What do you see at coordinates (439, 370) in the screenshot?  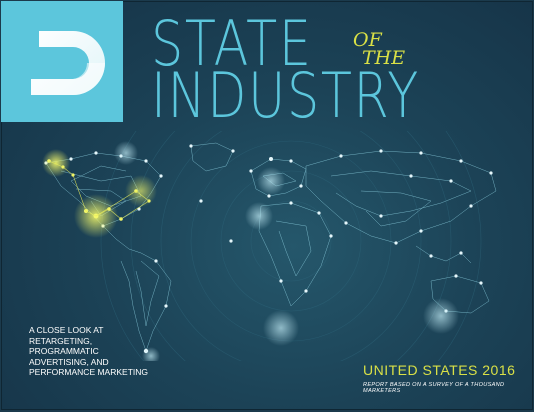 I see `edition-label: UNITED STATES 2016` at bounding box center [439, 370].